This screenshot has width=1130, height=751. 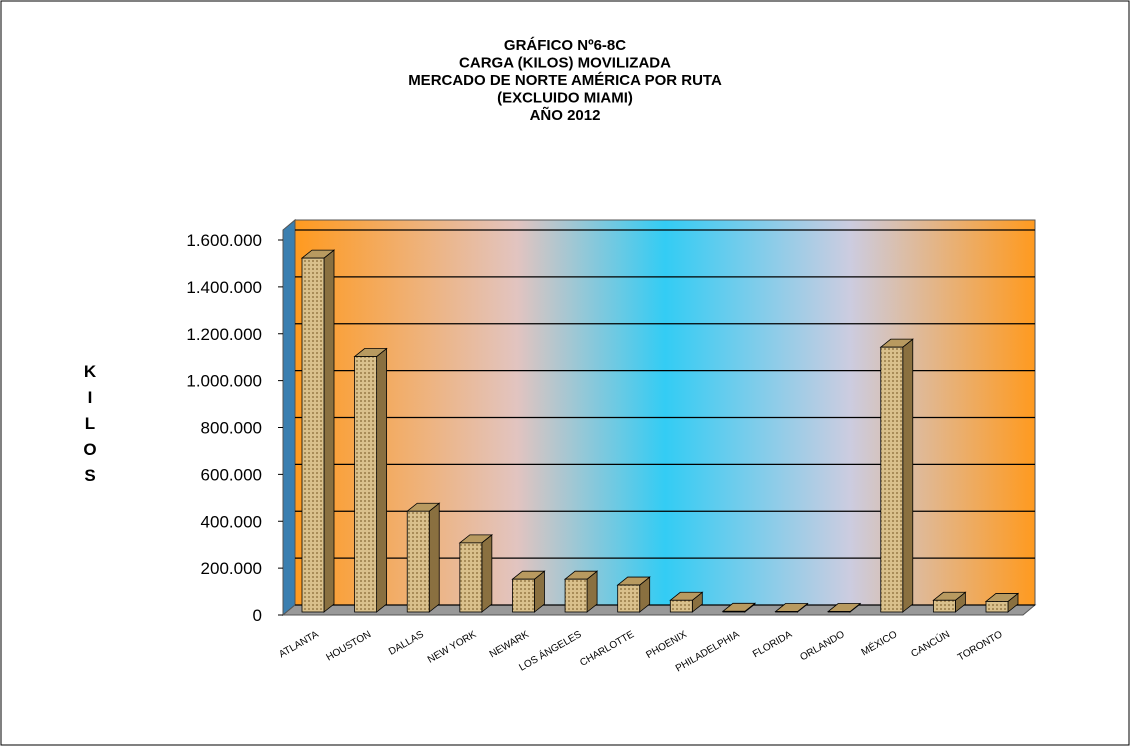 What do you see at coordinates (565, 45) in the screenshot?
I see `chart-title: GRÁFICO Nº6-8C` at bounding box center [565, 45].